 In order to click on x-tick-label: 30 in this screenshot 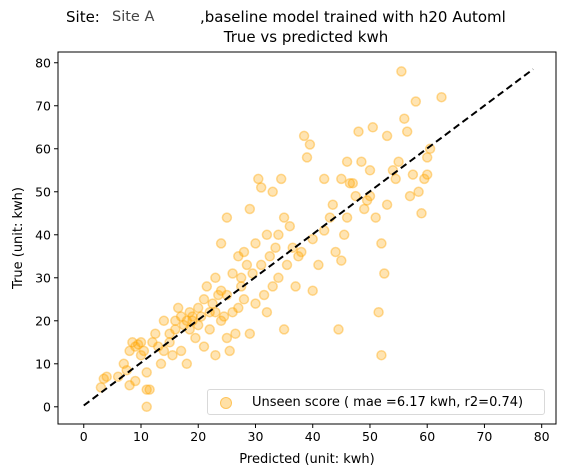, I will do `click(256, 436)`.